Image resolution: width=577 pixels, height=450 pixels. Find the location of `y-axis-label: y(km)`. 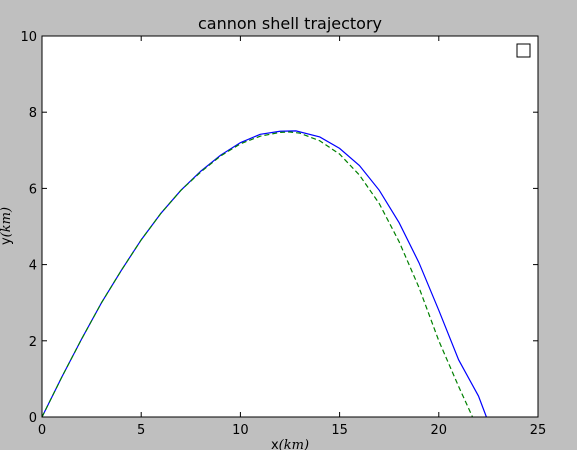

y-axis-label: y(km) is located at coordinates (7, 226).